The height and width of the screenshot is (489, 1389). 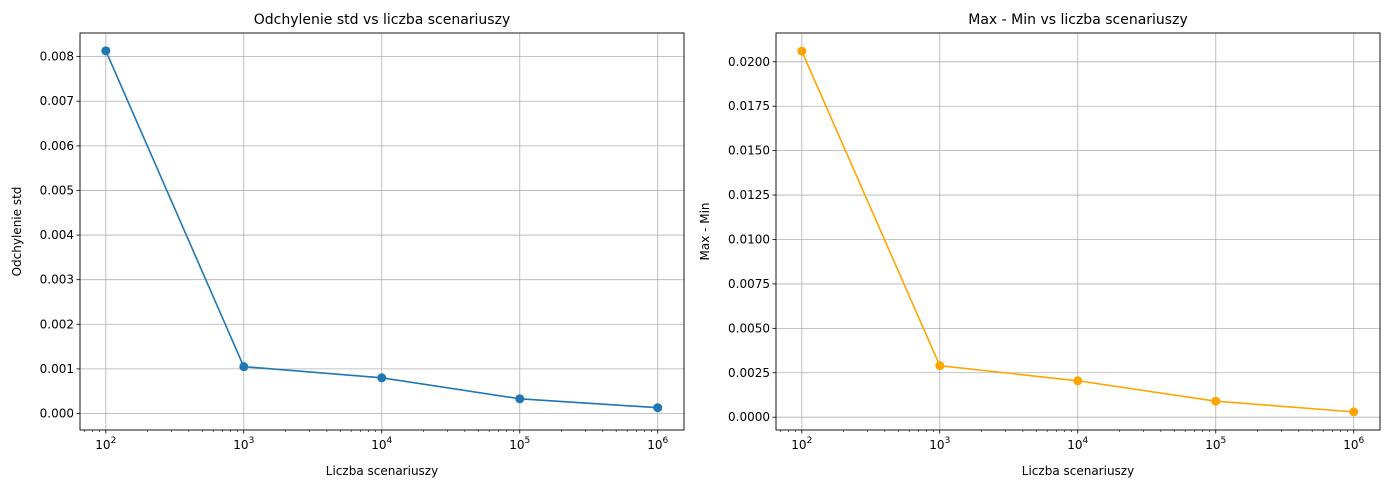 I want to click on y-tick-label: 0.002, so click(x=57, y=324).